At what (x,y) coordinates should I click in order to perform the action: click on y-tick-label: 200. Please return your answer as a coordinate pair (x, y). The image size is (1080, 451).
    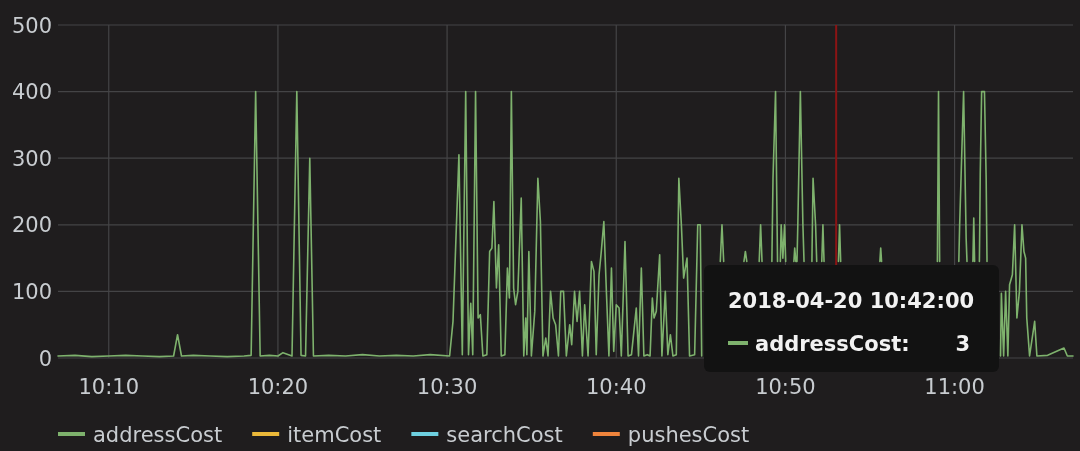
    Looking at the image, I should click on (31, 225).